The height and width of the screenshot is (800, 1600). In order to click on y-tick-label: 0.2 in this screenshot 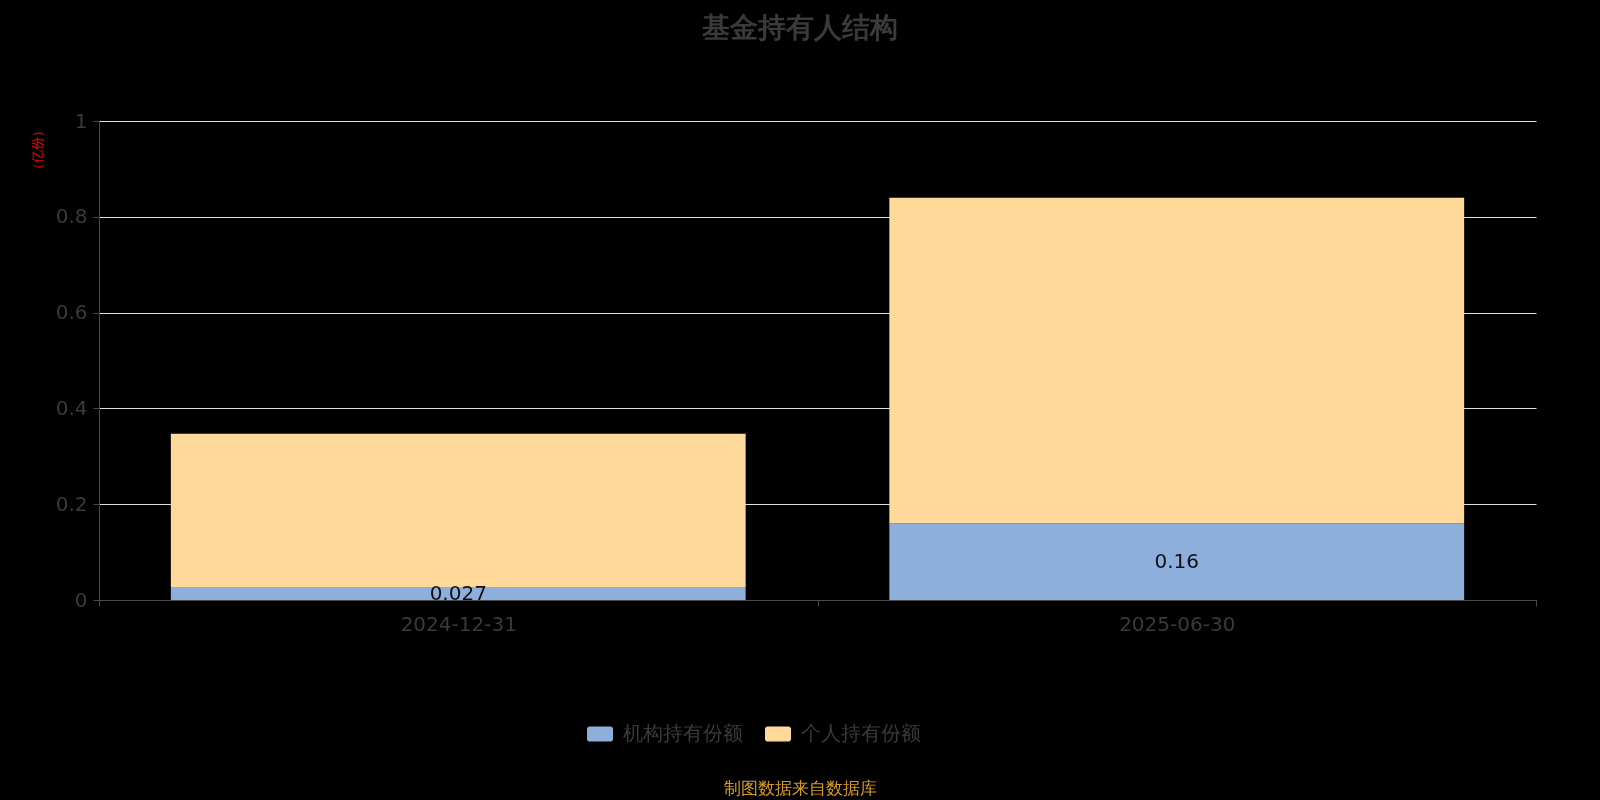, I will do `click(71, 503)`.